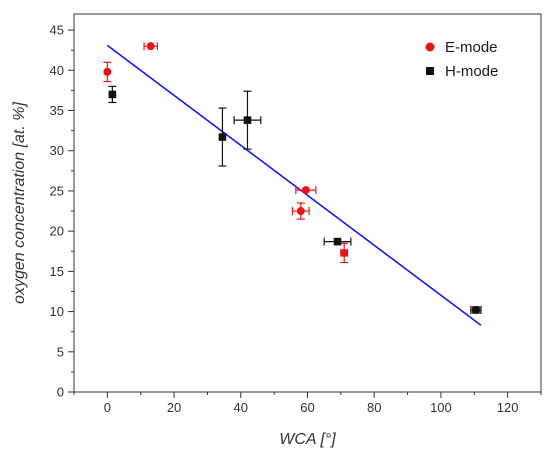 The image size is (550, 456). What do you see at coordinates (57, 311) in the screenshot?
I see `y-tick-label: 10` at bounding box center [57, 311].